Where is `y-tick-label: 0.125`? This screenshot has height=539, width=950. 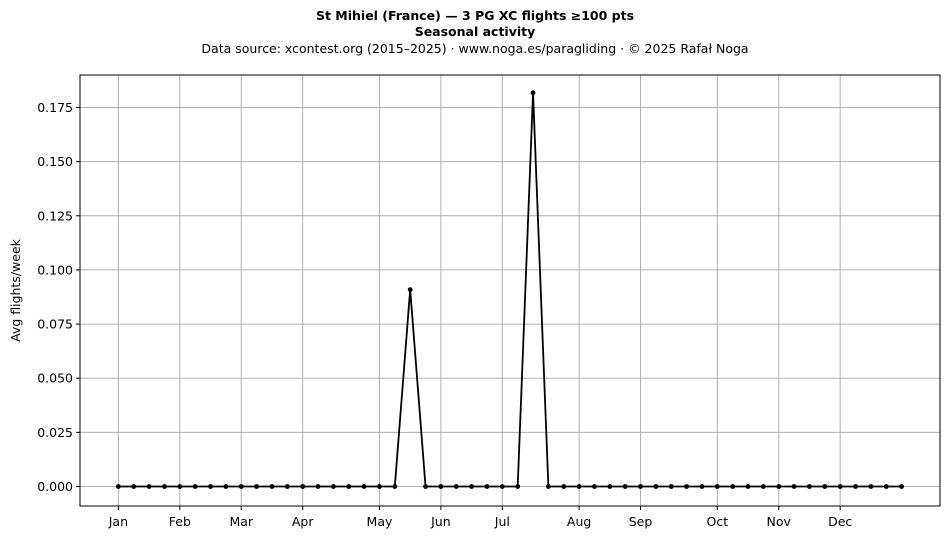 y-tick-label: 0.125 is located at coordinates (55, 215).